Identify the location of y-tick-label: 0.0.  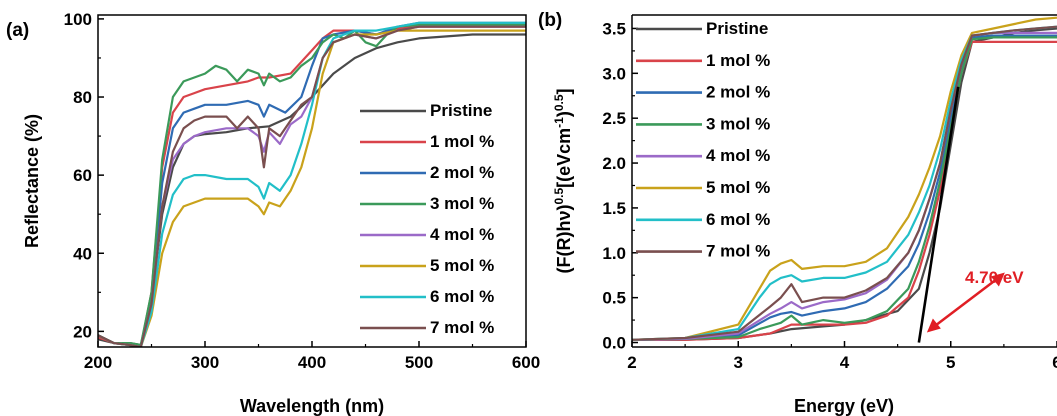
(614, 343).